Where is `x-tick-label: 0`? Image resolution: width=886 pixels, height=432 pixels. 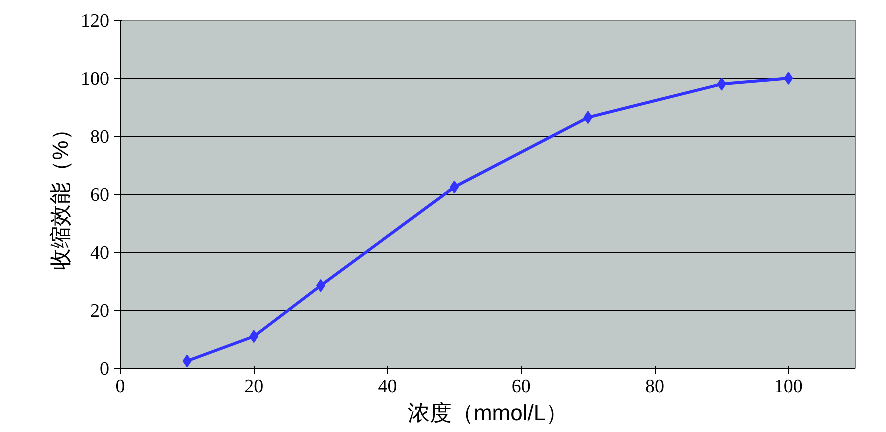 x-tick-label: 0 is located at coordinates (121, 387).